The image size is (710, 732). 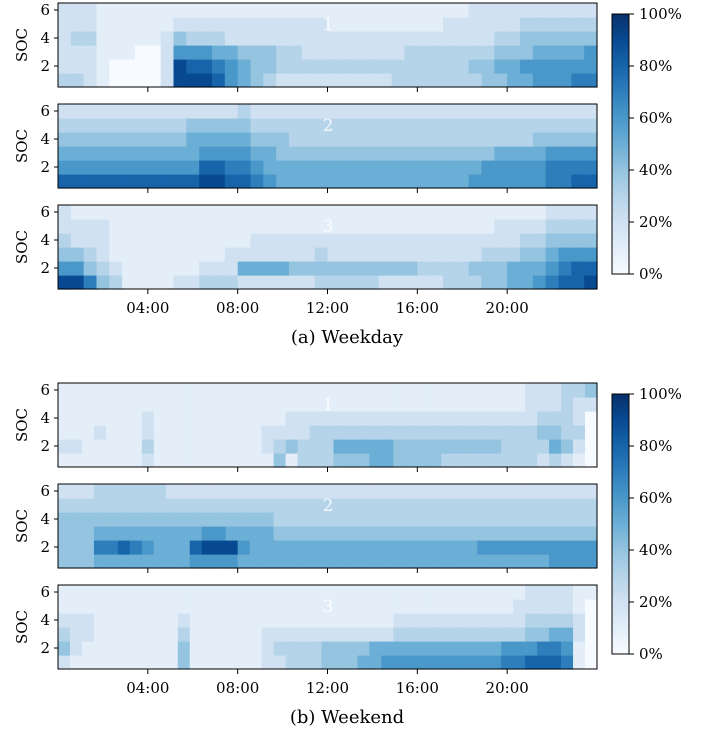 I want to click on y-tick-label: 2, so click(x=45, y=547).